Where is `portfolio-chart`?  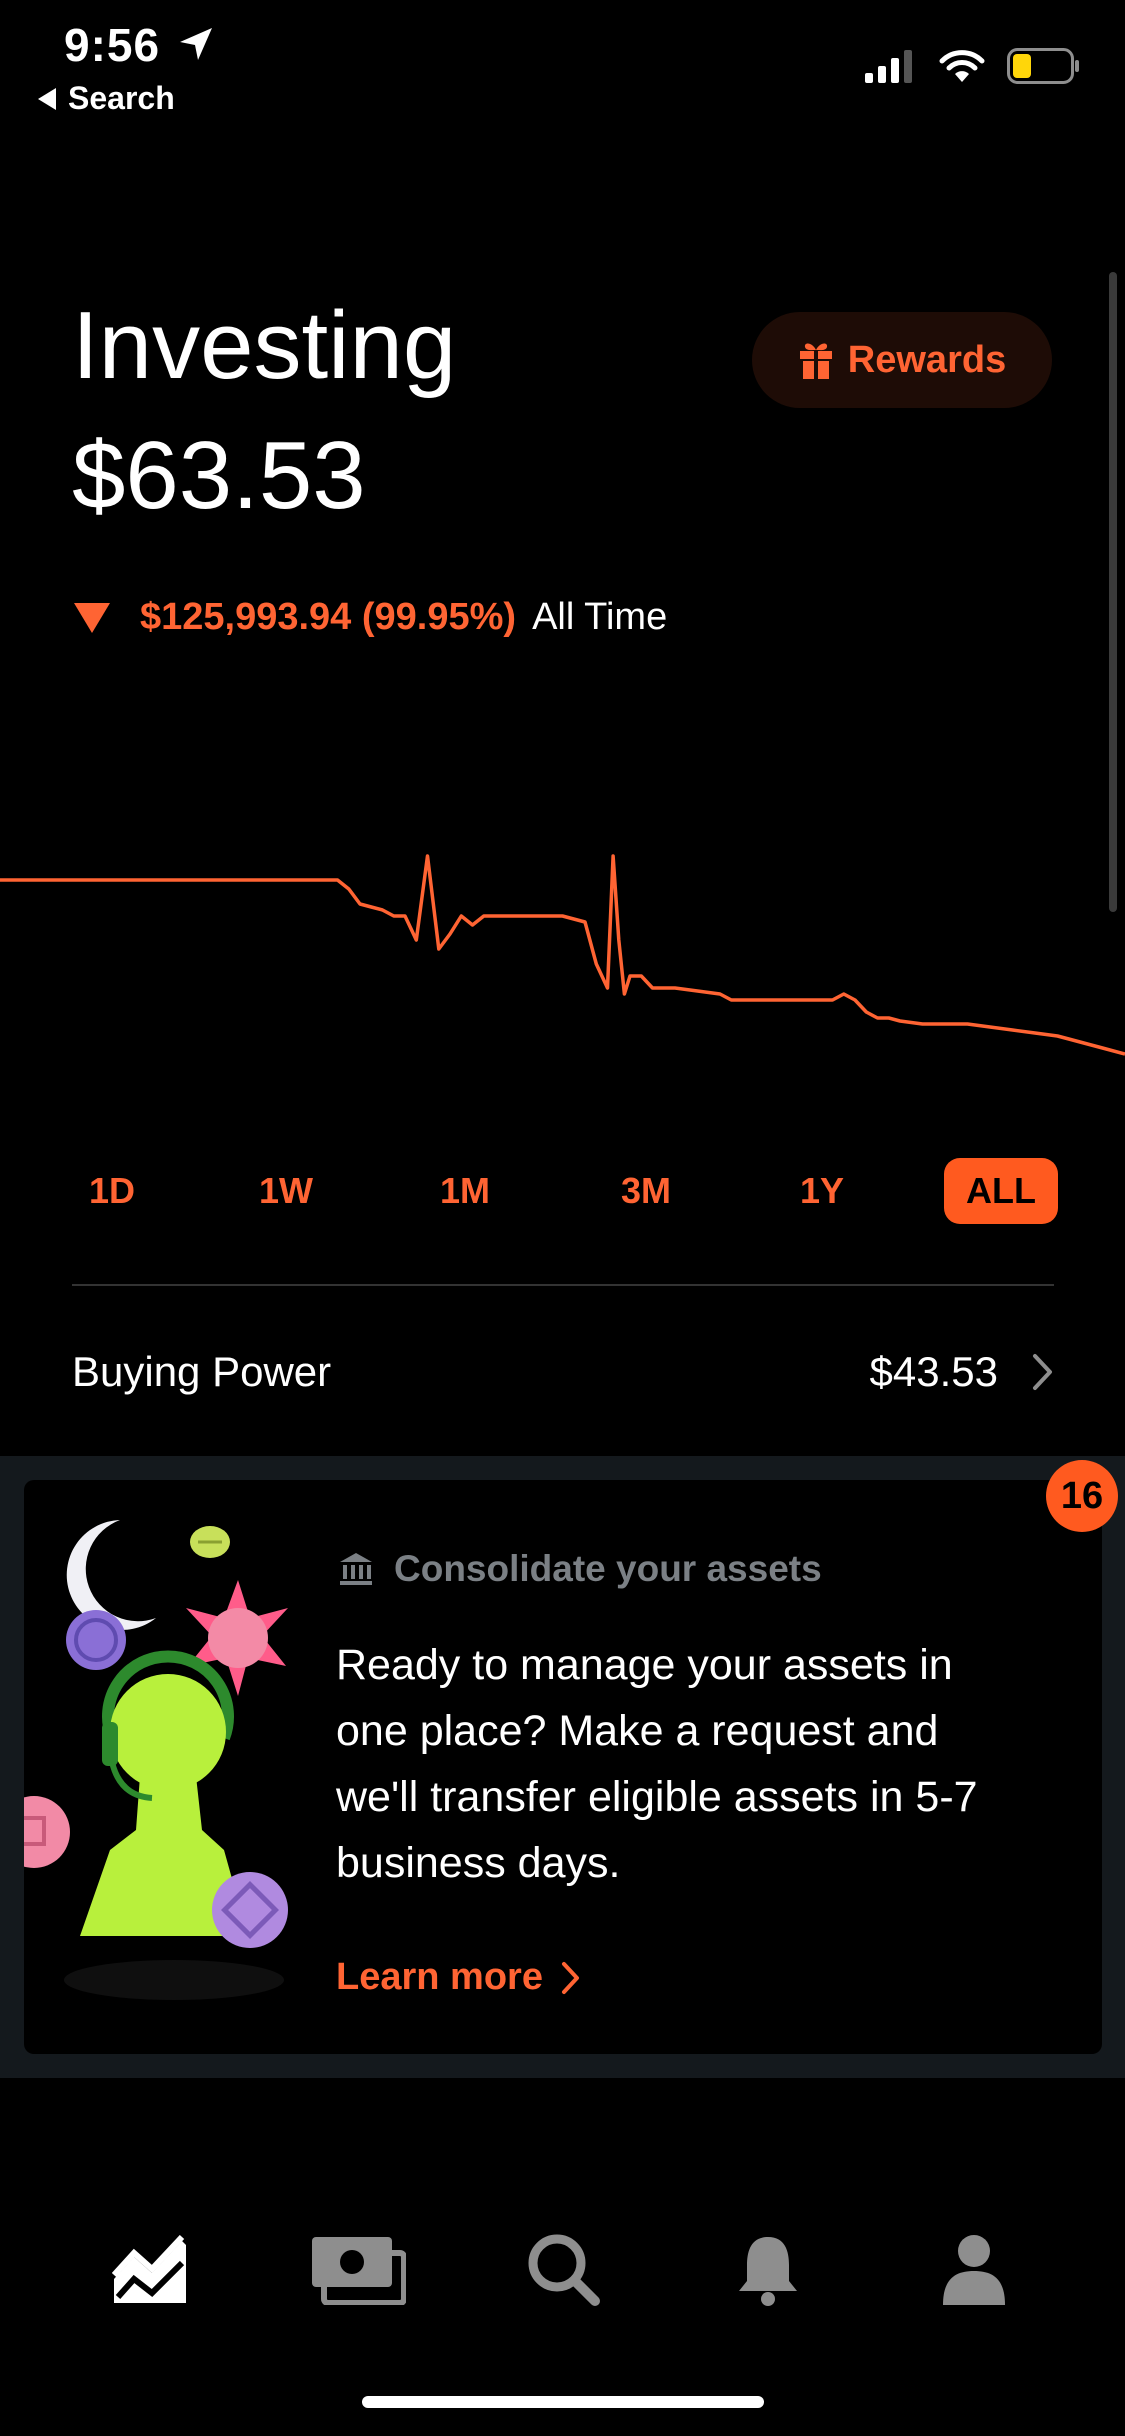
portfolio-chart is located at coordinates (562, 940).